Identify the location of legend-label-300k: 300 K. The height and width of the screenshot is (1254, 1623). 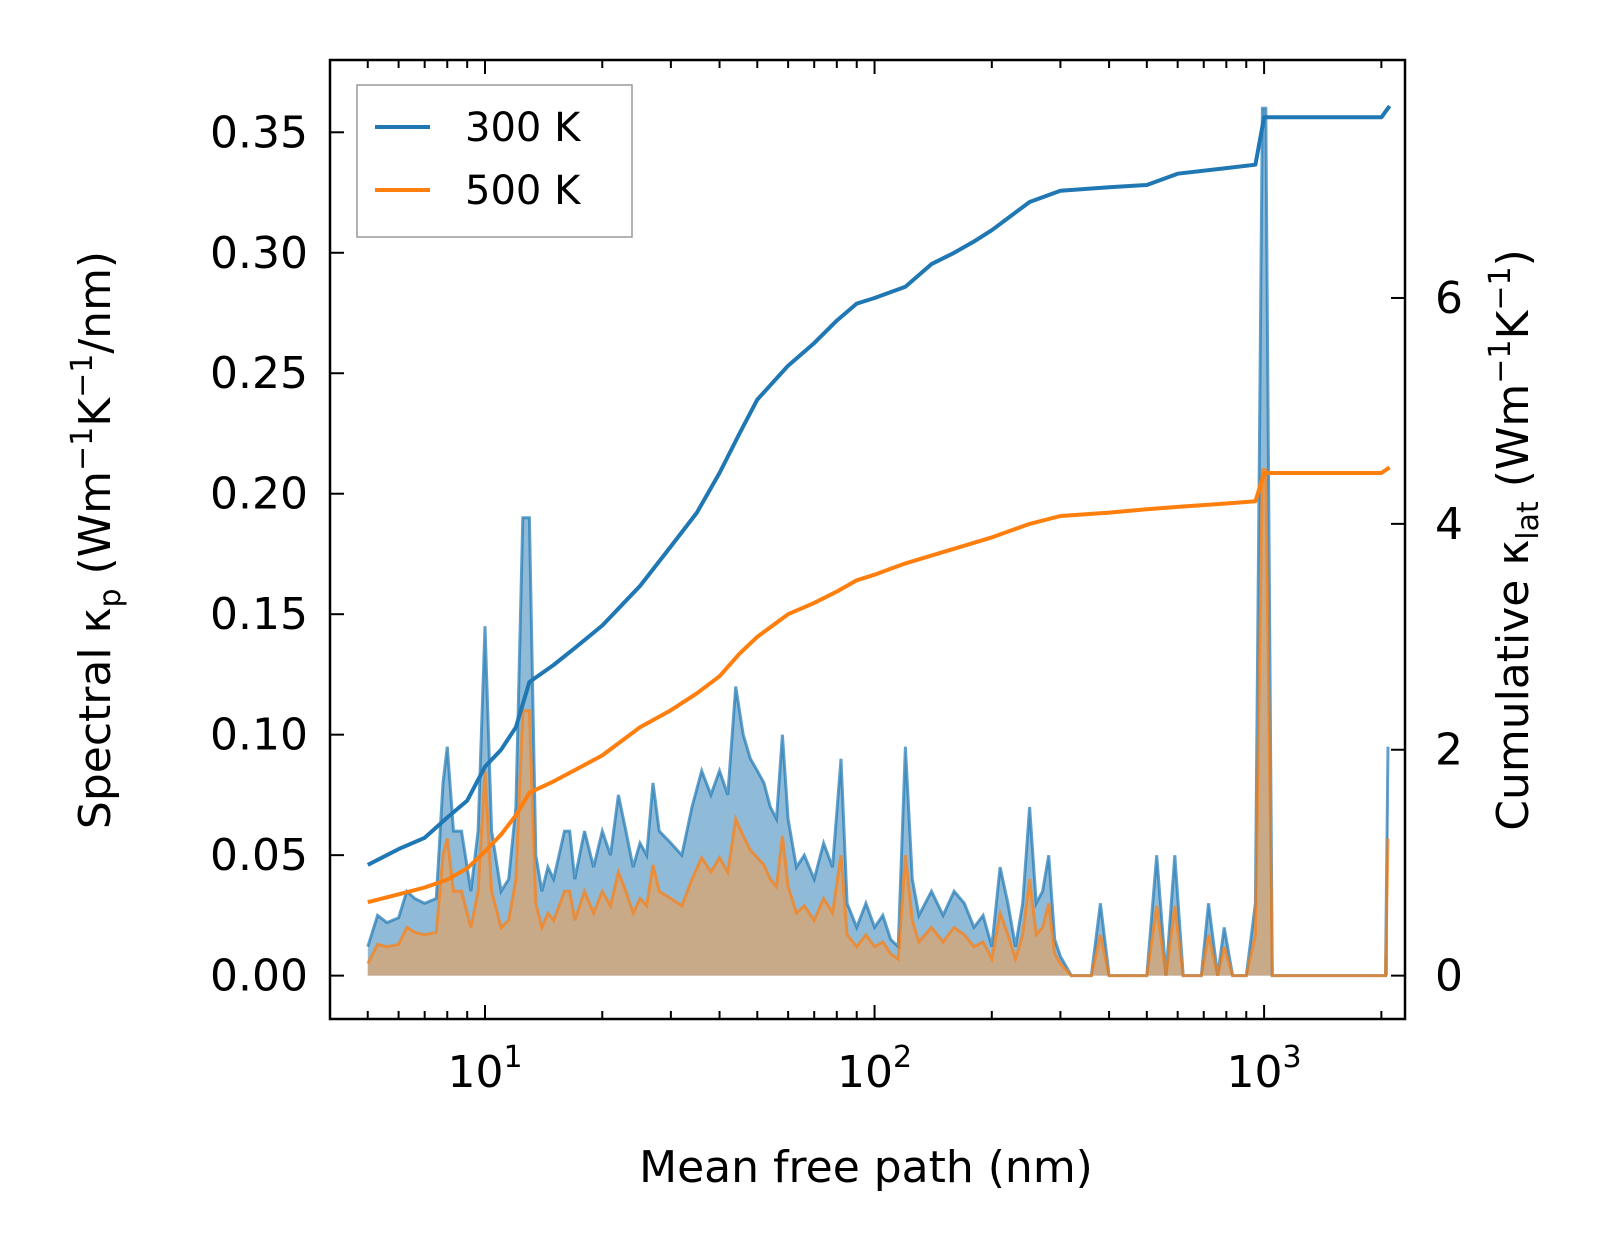
(523, 128).